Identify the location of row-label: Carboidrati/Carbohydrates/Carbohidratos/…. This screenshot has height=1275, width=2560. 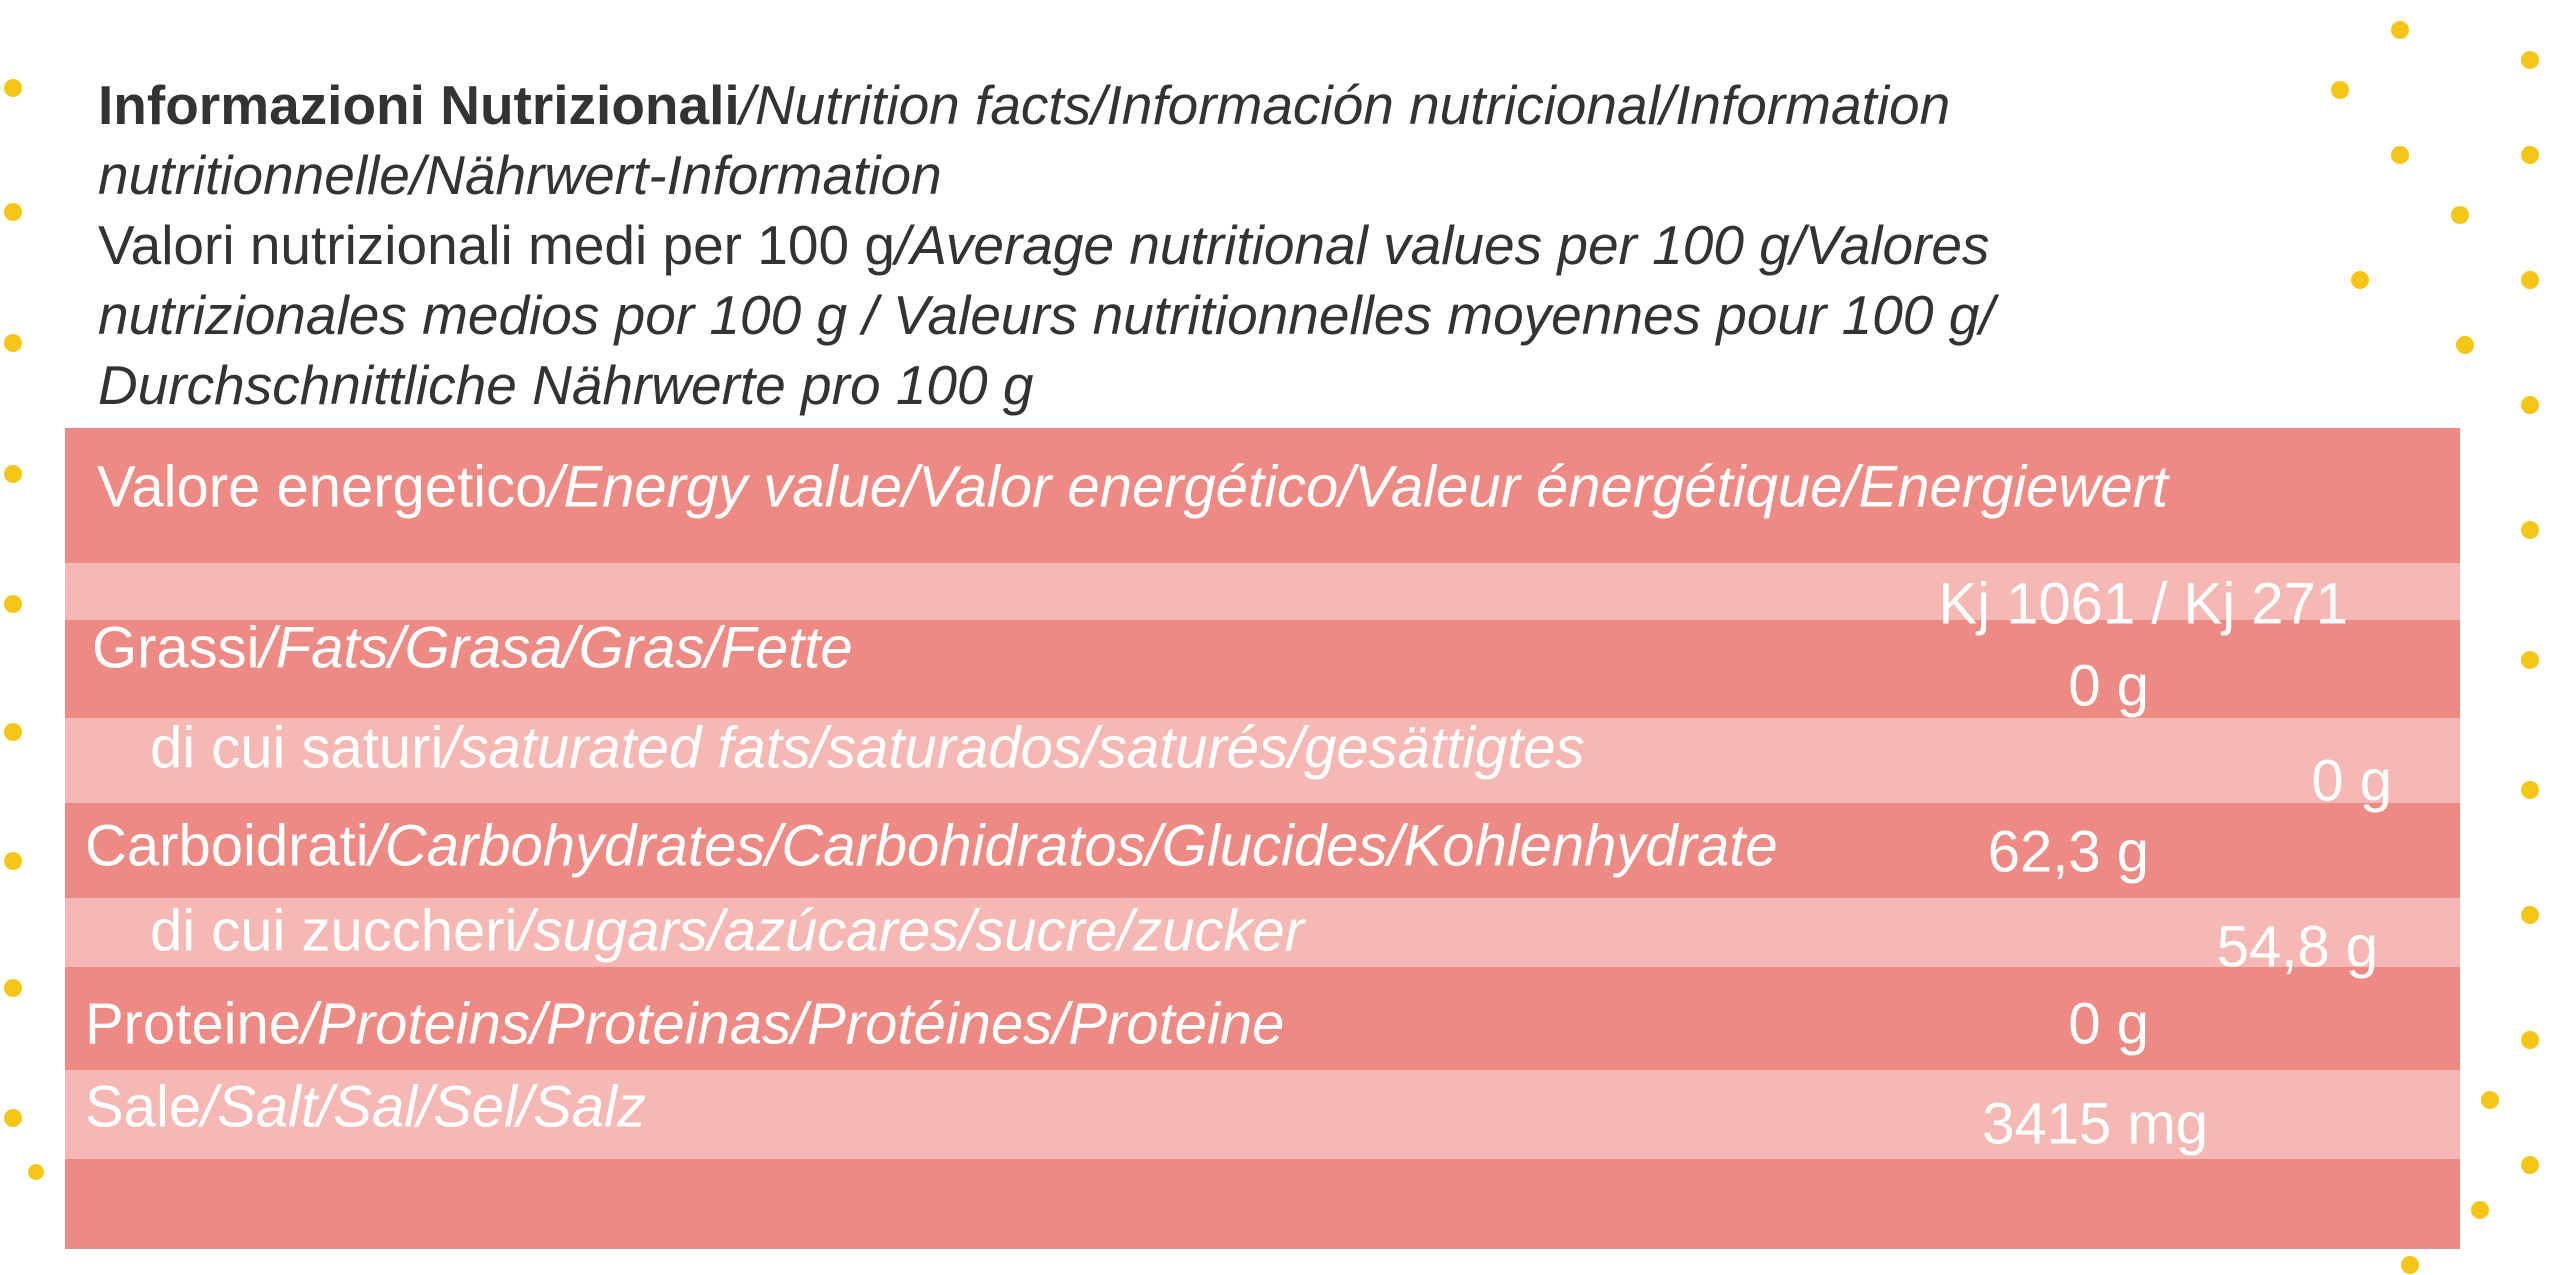
(931, 846).